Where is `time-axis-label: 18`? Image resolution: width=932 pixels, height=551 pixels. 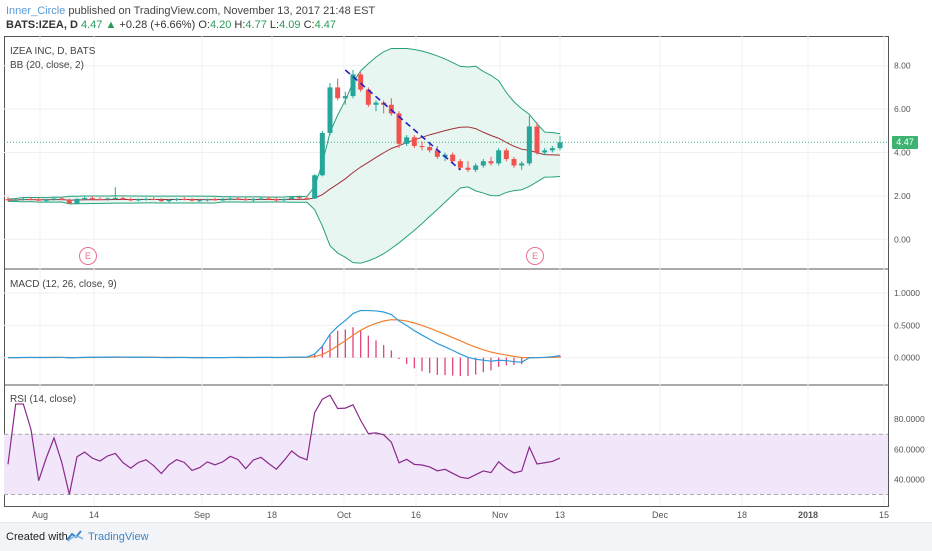
time-axis-label: 18 is located at coordinates (742, 515).